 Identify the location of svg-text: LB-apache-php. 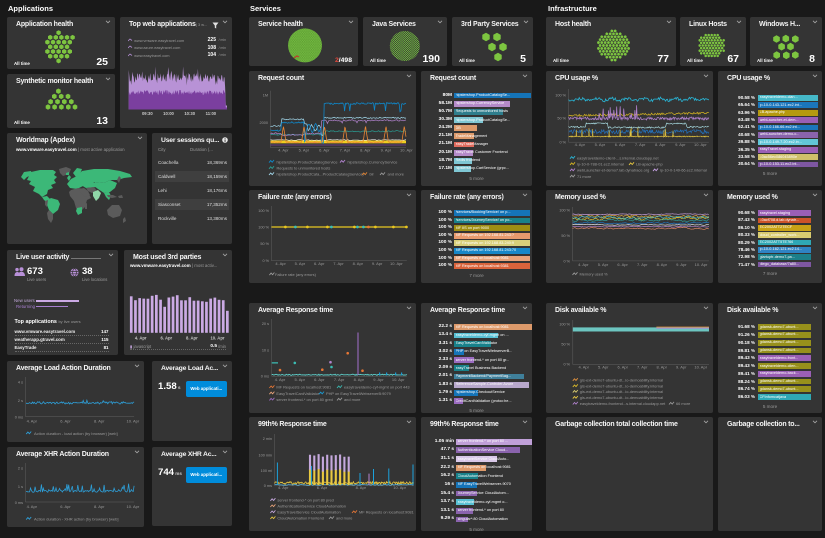
(649, 164).